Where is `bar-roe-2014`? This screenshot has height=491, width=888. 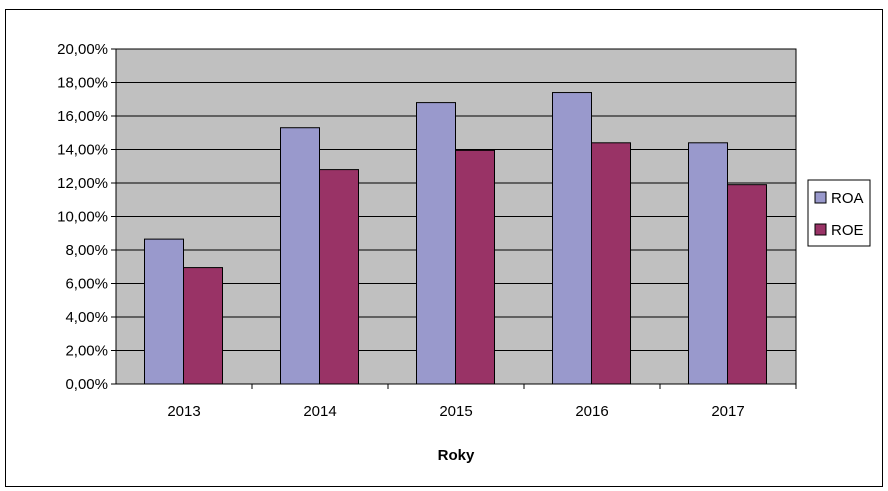
bar-roe-2014 is located at coordinates (339, 277).